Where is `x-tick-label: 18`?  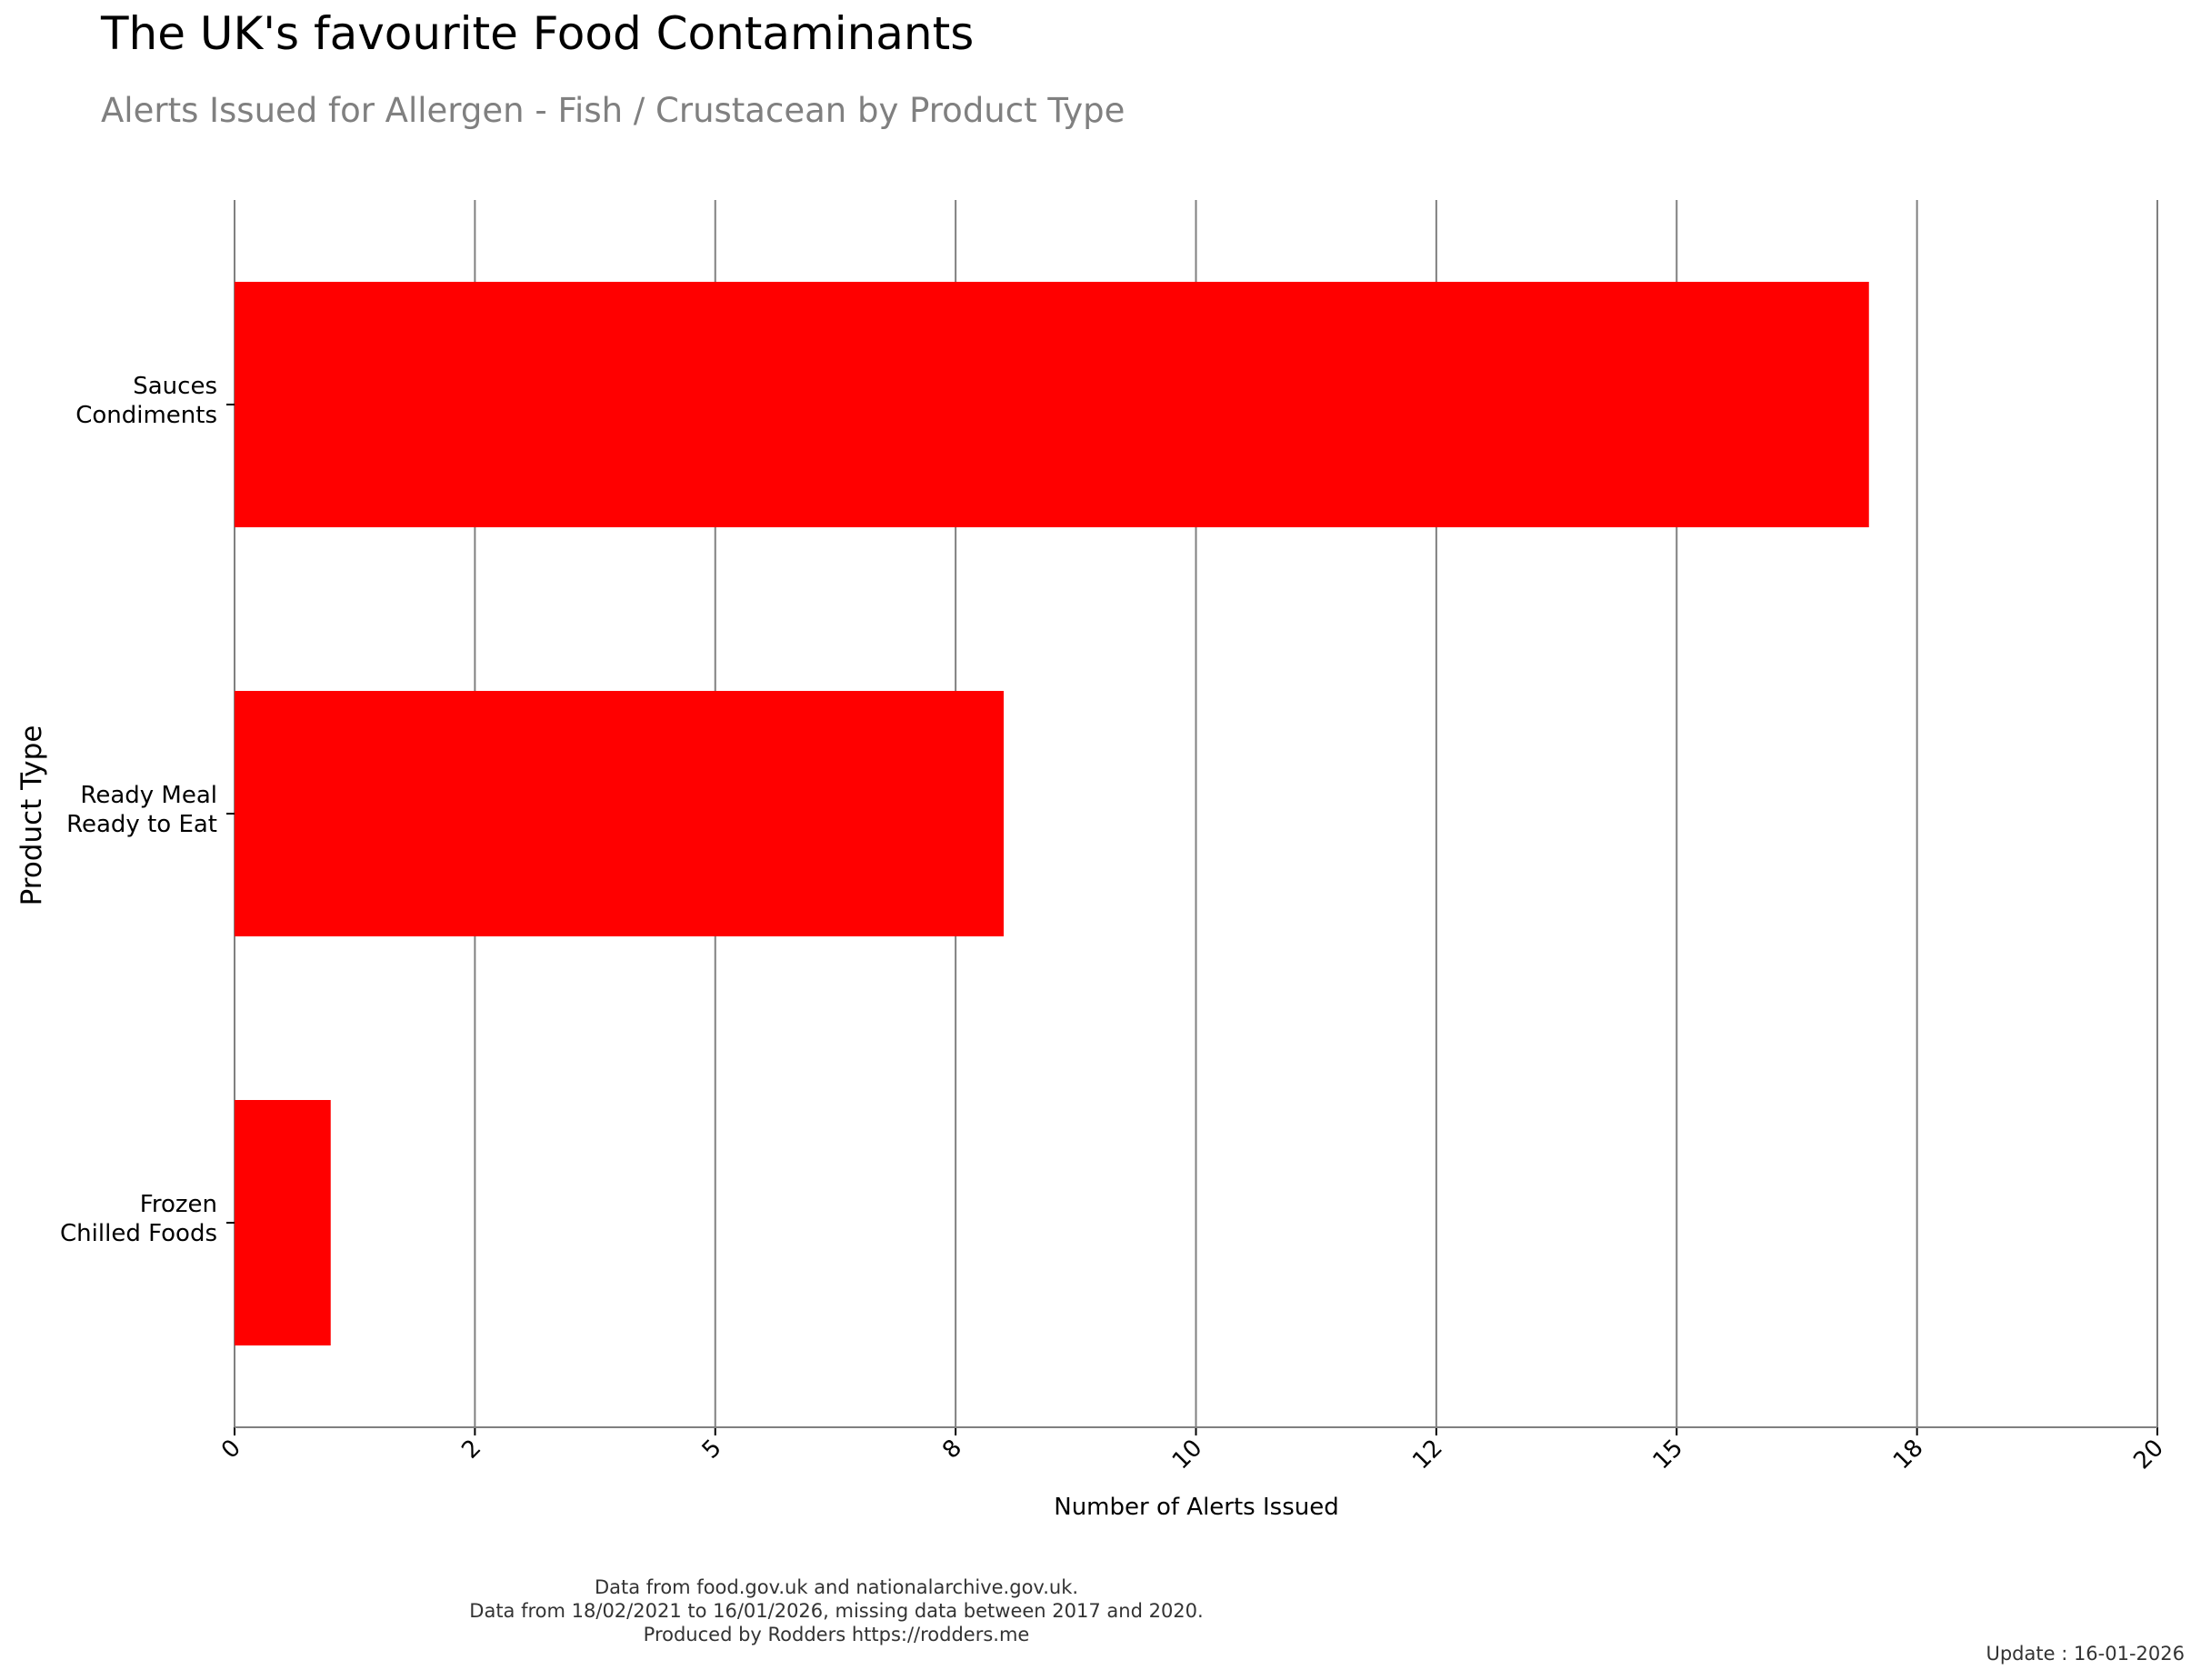 x-tick-label: 18 is located at coordinates (1908, 1455).